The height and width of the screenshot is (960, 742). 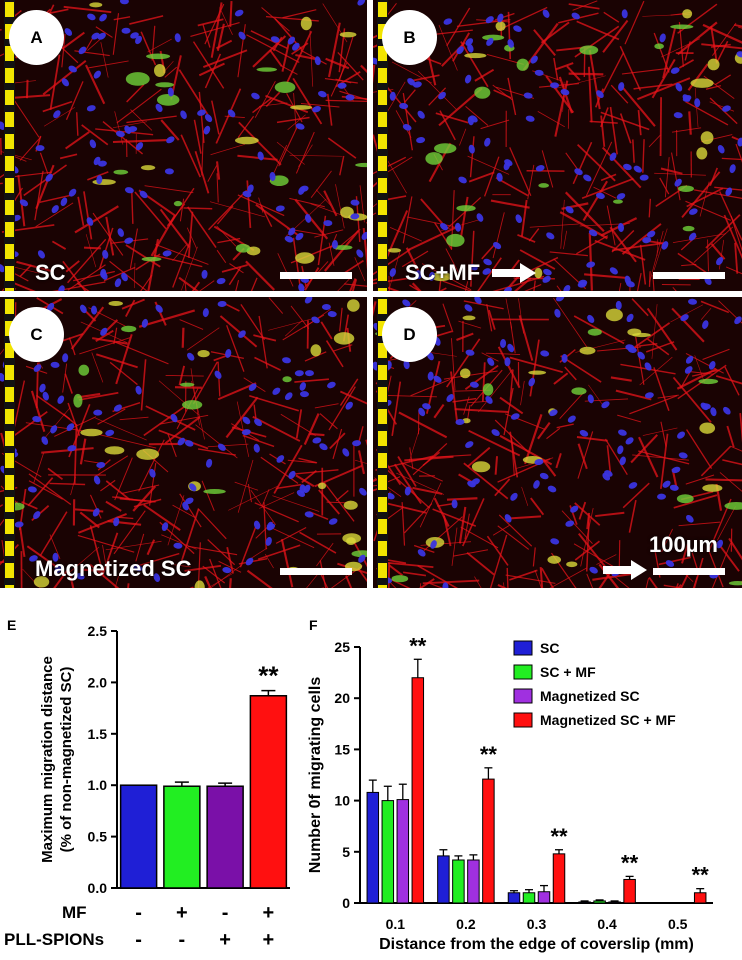 What do you see at coordinates (568, 672) in the screenshot?
I see `f-legend-label: SC + MF` at bounding box center [568, 672].